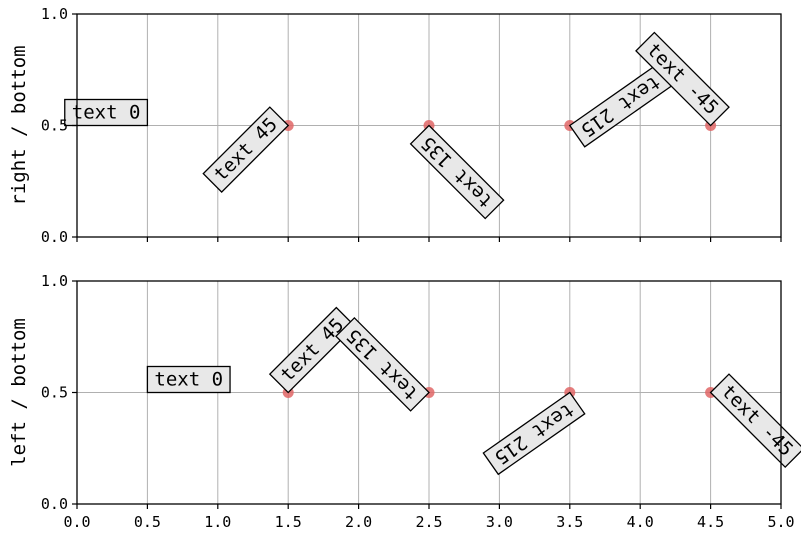  What do you see at coordinates (76, 522) in the screenshot?
I see `x-tick-label: 0.0` at bounding box center [76, 522].